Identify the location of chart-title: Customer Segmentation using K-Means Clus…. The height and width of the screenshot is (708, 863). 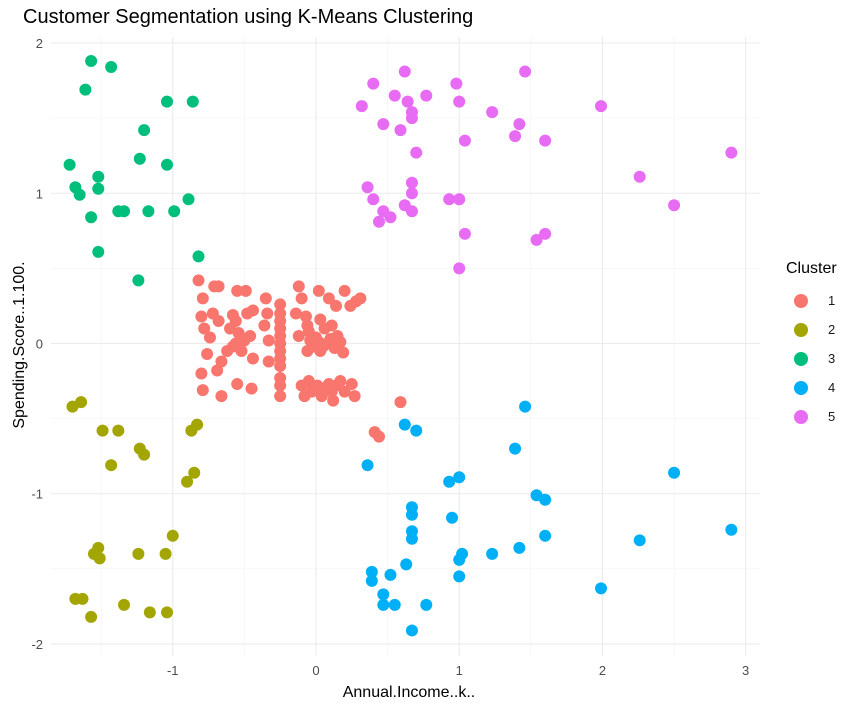
(248, 17).